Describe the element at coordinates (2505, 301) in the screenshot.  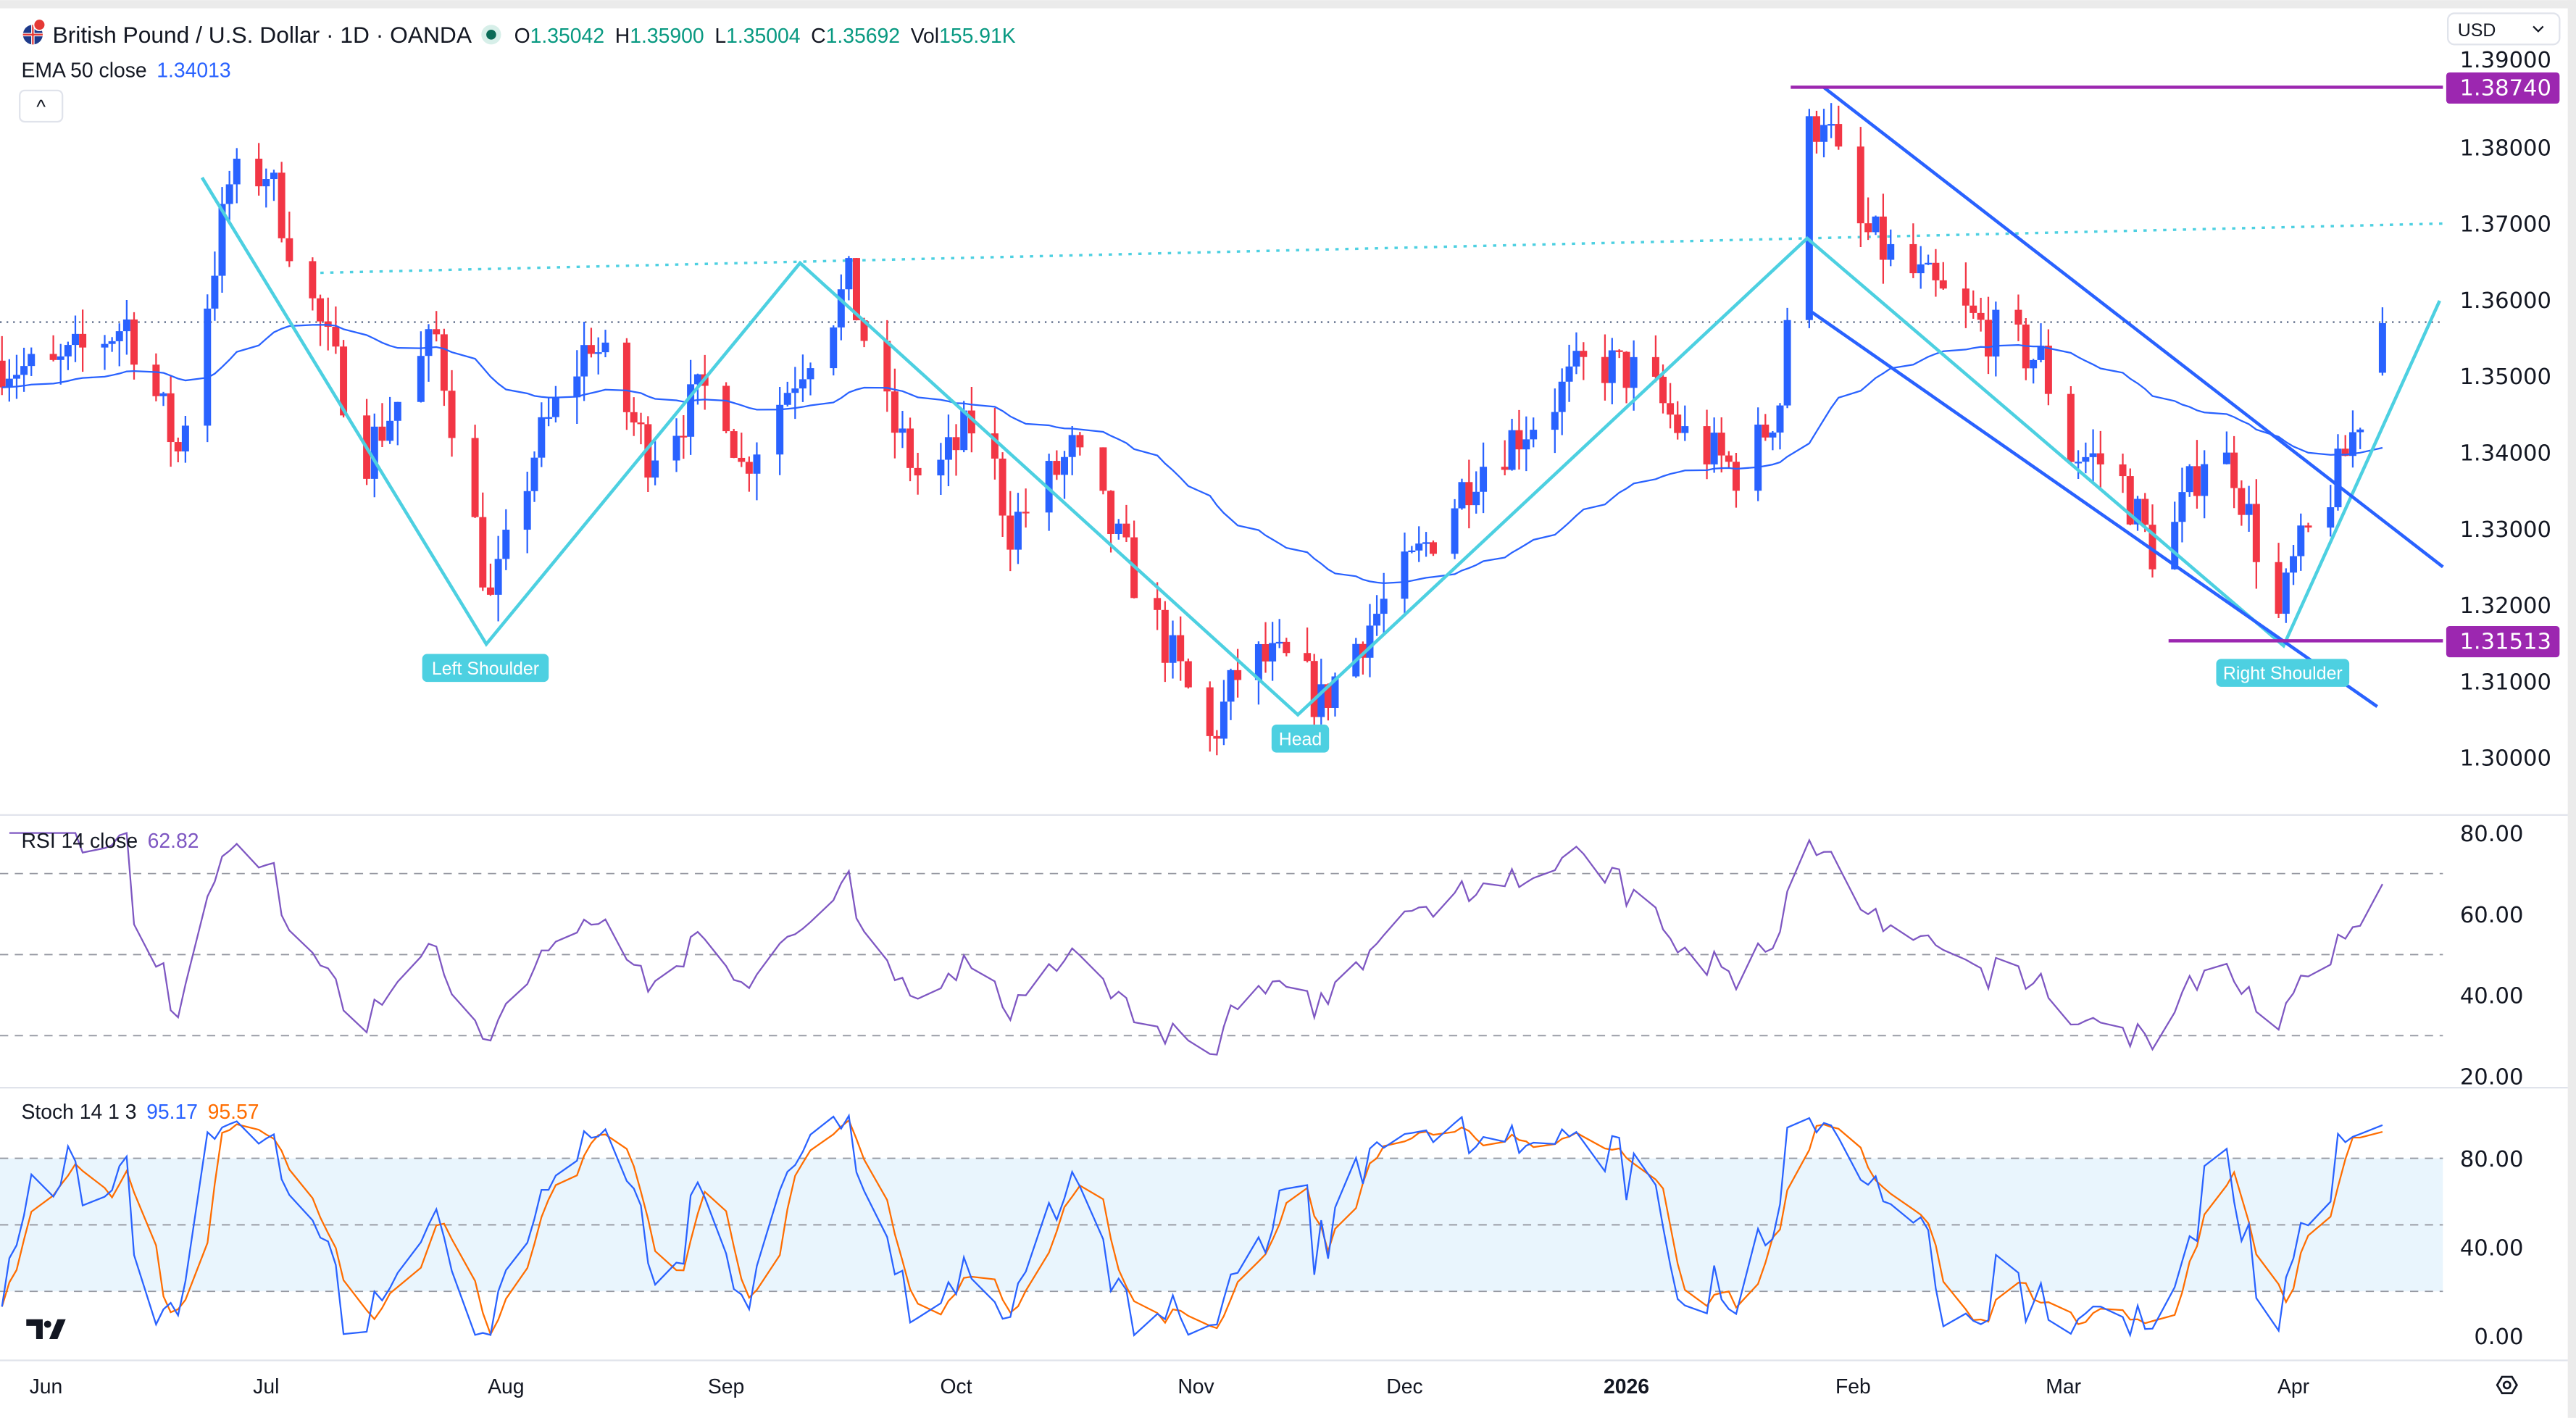
I see `price-tick-label: 1.36000` at that location.